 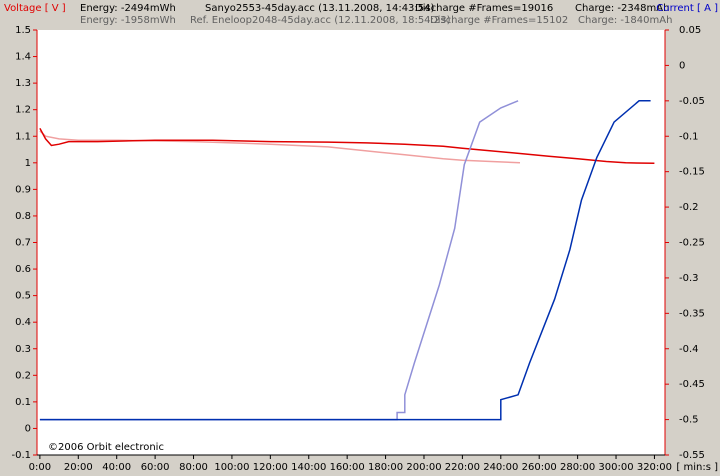 What do you see at coordinates (689, 278) in the screenshot?
I see `y2-tick-label: -0.3` at bounding box center [689, 278].